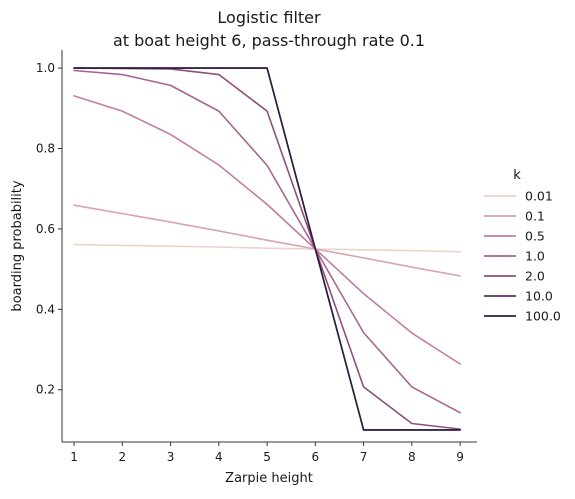  Describe the element at coordinates (45, 390) in the screenshot. I see `y-tick-label: 0.2` at that location.